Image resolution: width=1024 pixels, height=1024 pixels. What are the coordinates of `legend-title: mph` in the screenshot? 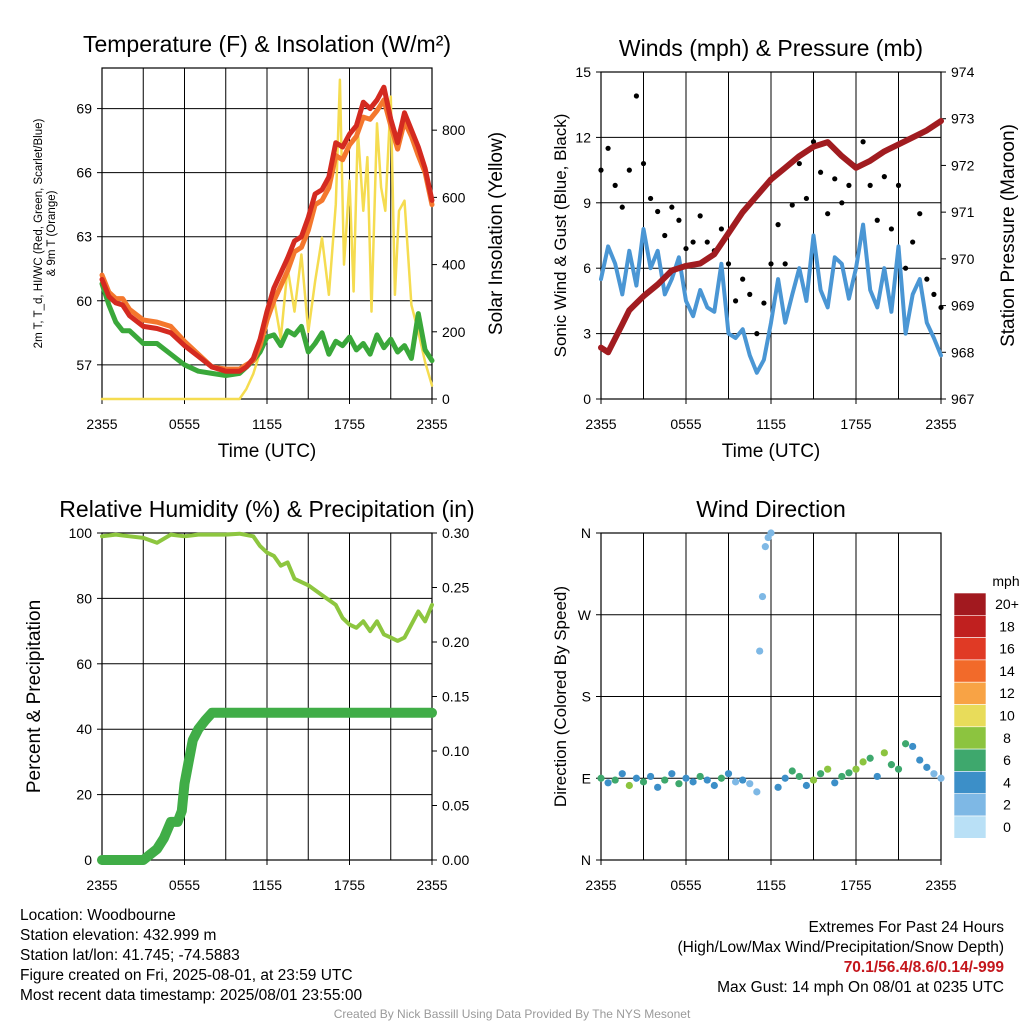 It's located at (1005, 581).